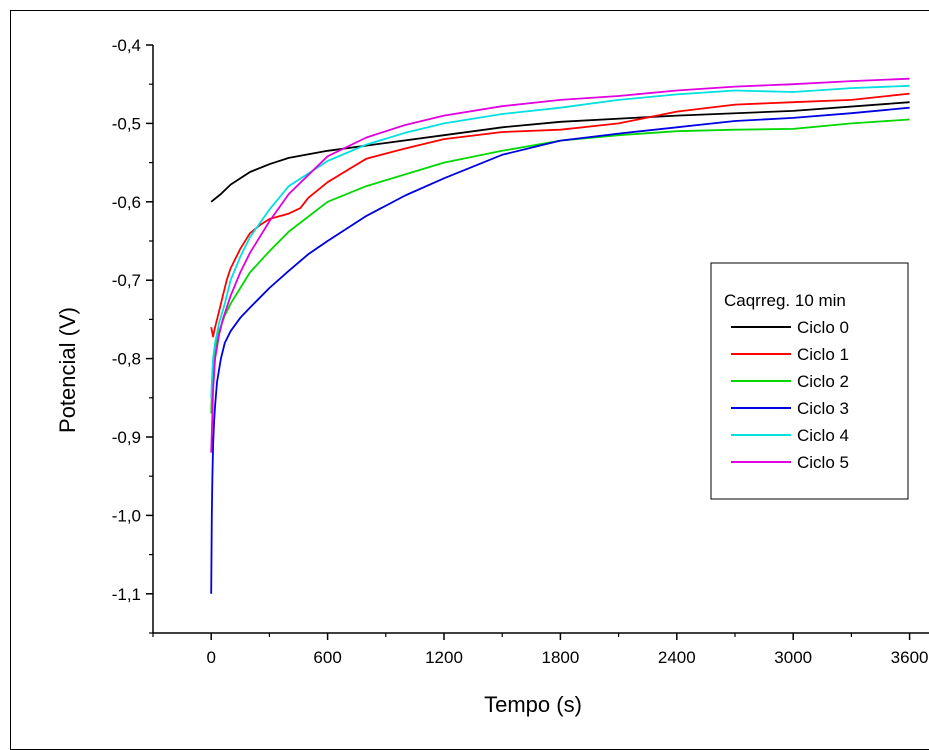 This screenshot has width=929, height=750. Describe the element at coordinates (823, 327) in the screenshot. I see `legend-label: Ciclo 0` at that location.